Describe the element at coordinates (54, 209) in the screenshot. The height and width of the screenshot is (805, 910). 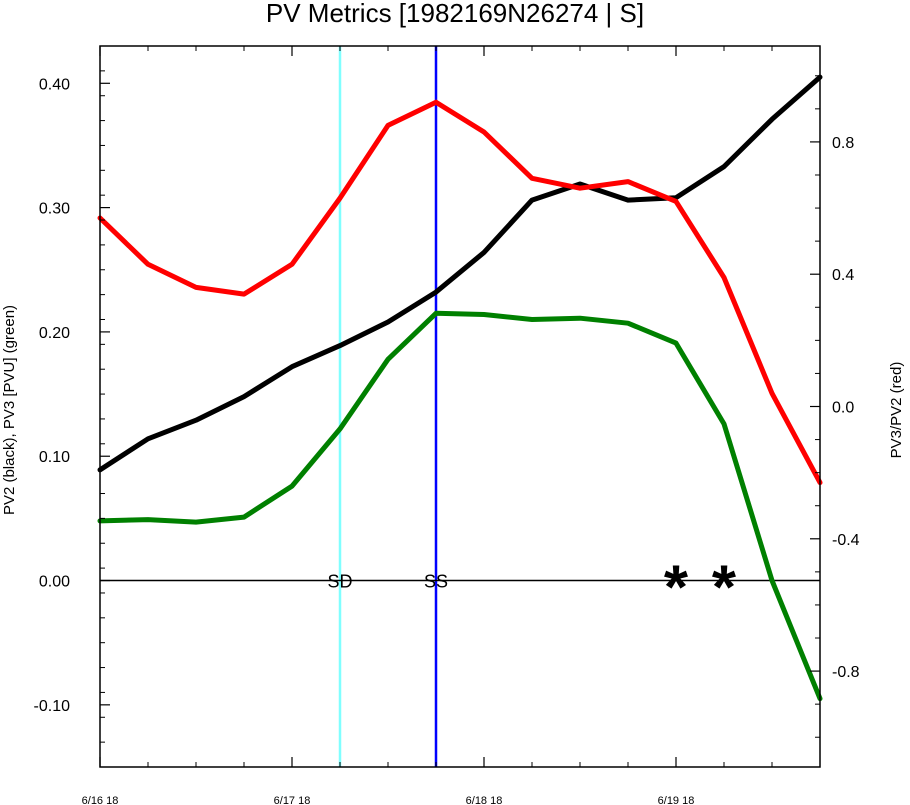
I see `y-tick-label-left: 0.30` at that location.